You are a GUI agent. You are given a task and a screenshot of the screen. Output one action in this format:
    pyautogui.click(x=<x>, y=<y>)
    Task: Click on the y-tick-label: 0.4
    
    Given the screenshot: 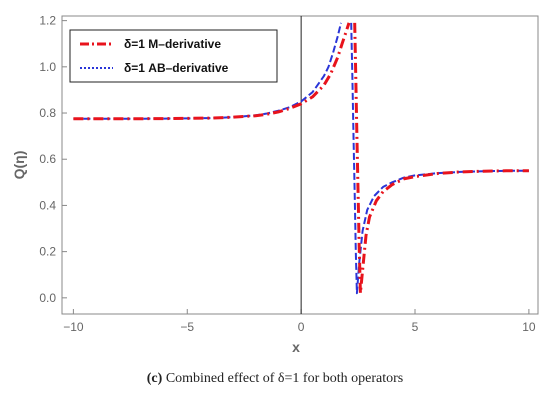 What is the action you would take?
    pyautogui.click(x=47, y=205)
    